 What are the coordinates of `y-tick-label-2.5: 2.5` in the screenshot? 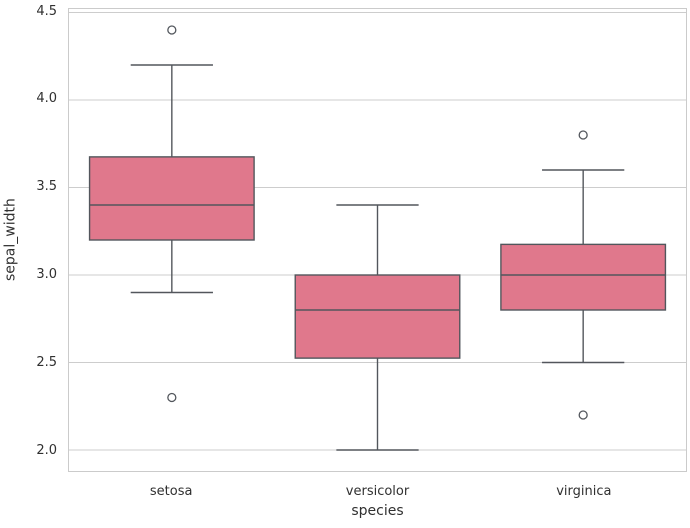 It's located at (46, 363).